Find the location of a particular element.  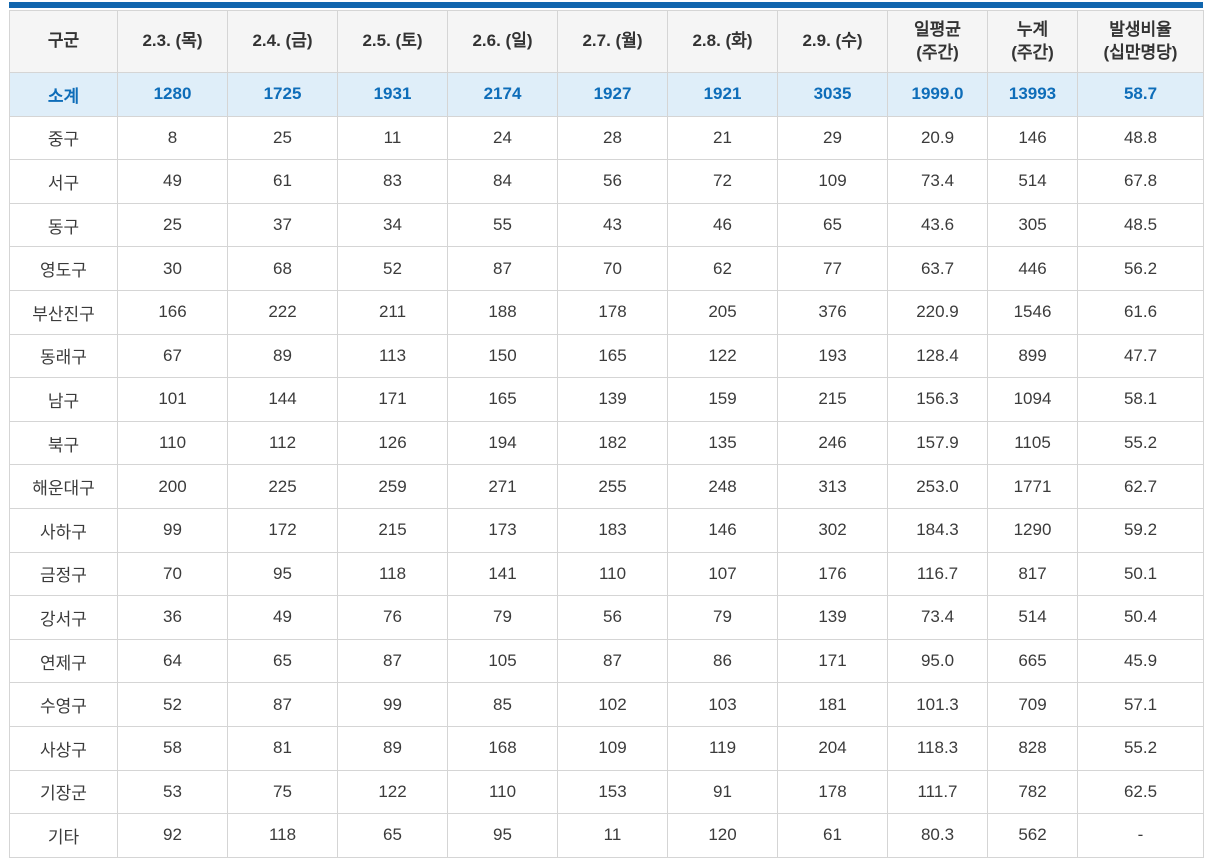

value-cell: 56.2 is located at coordinates (1140, 268).